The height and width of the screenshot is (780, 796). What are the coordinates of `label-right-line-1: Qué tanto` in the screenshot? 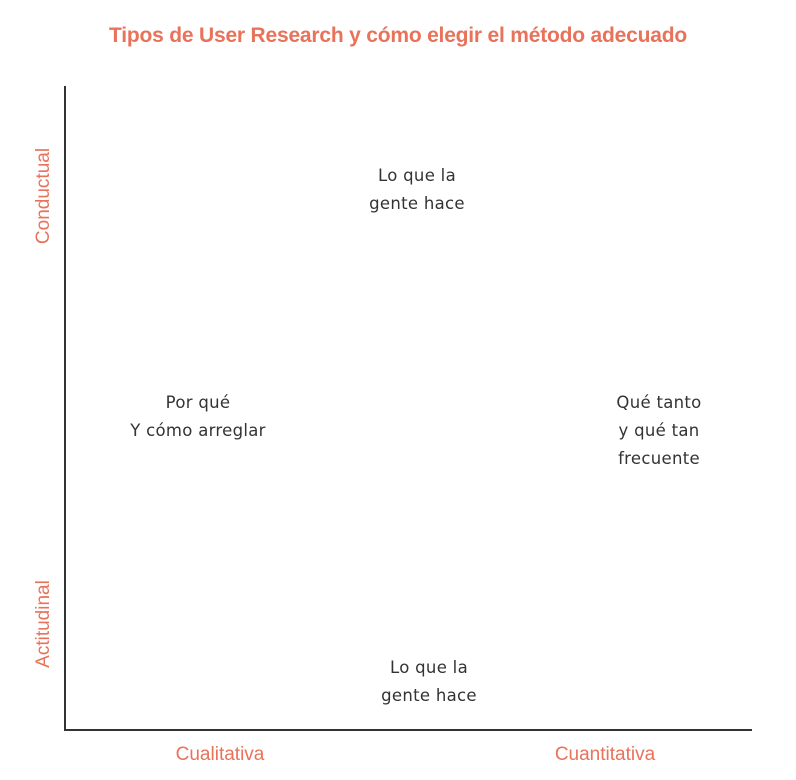 It's located at (659, 402).